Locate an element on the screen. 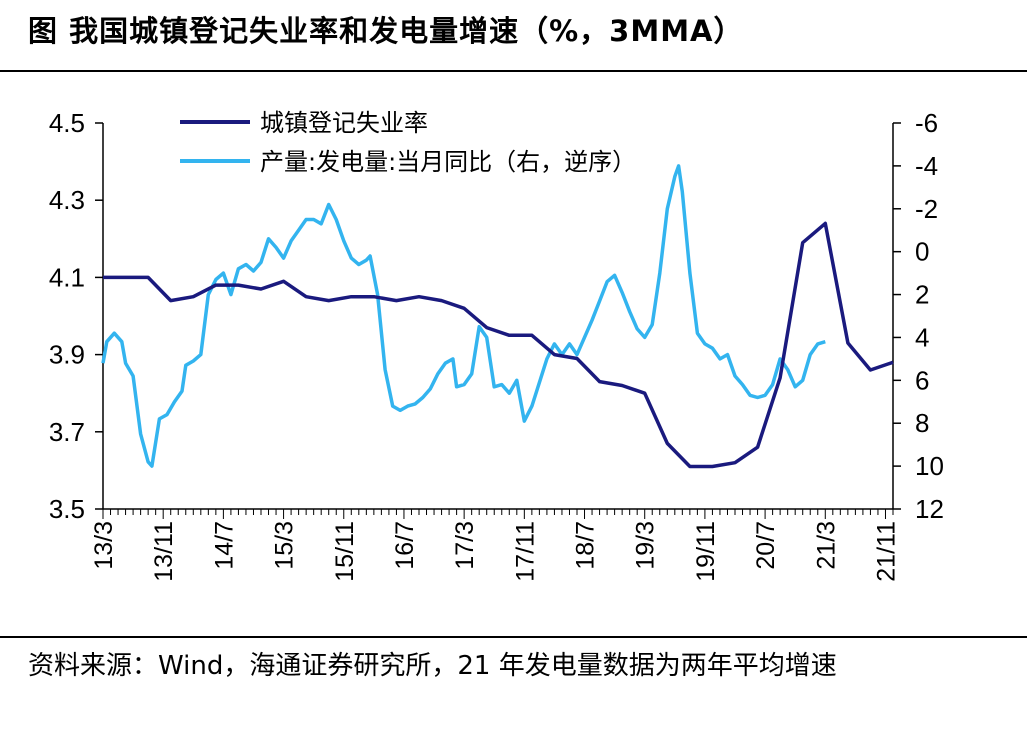  x-tick-label: 20/7 is located at coordinates (766, 545).